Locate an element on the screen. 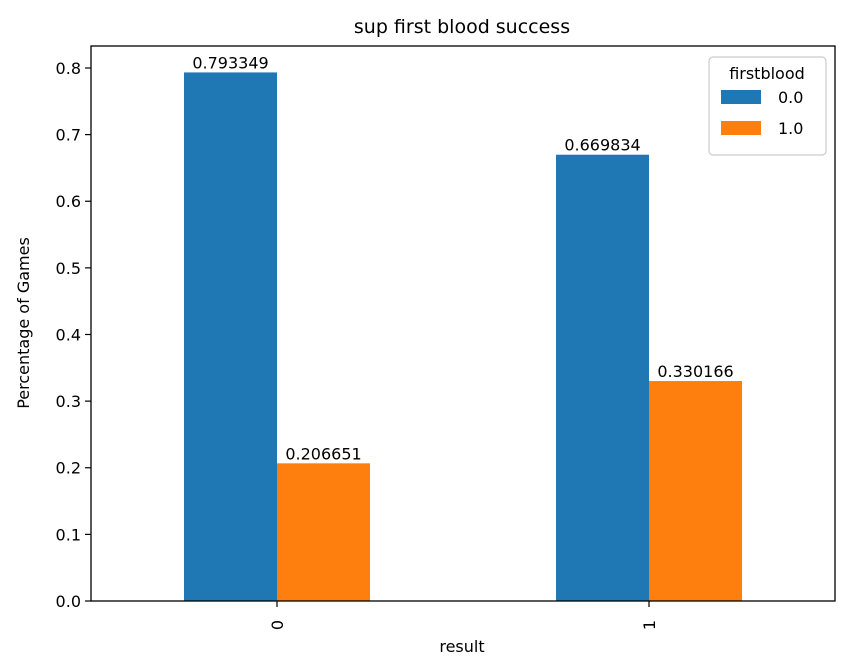  x-tick-label-0: 0 is located at coordinates (277, 625).